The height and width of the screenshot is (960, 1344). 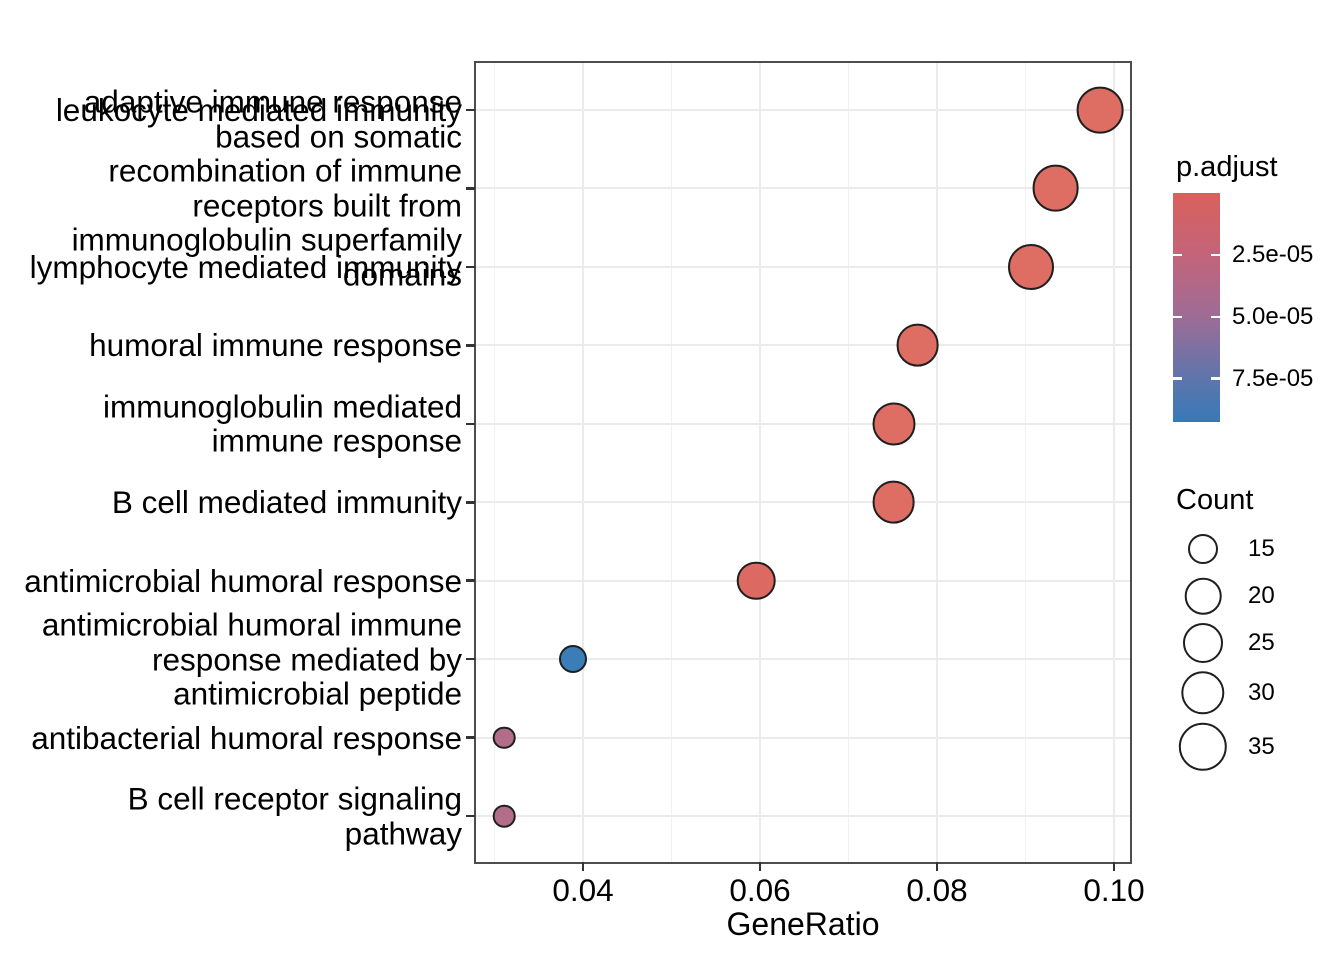 What do you see at coordinates (294, 798) in the screenshot?
I see `y-axis-label-line: B cell receptor signaling` at bounding box center [294, 798].